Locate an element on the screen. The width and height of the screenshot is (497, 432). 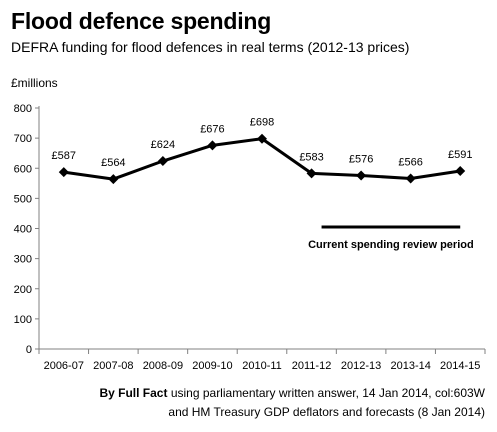
chart-title: Flood defence spending is located at coordinates (141, 21).